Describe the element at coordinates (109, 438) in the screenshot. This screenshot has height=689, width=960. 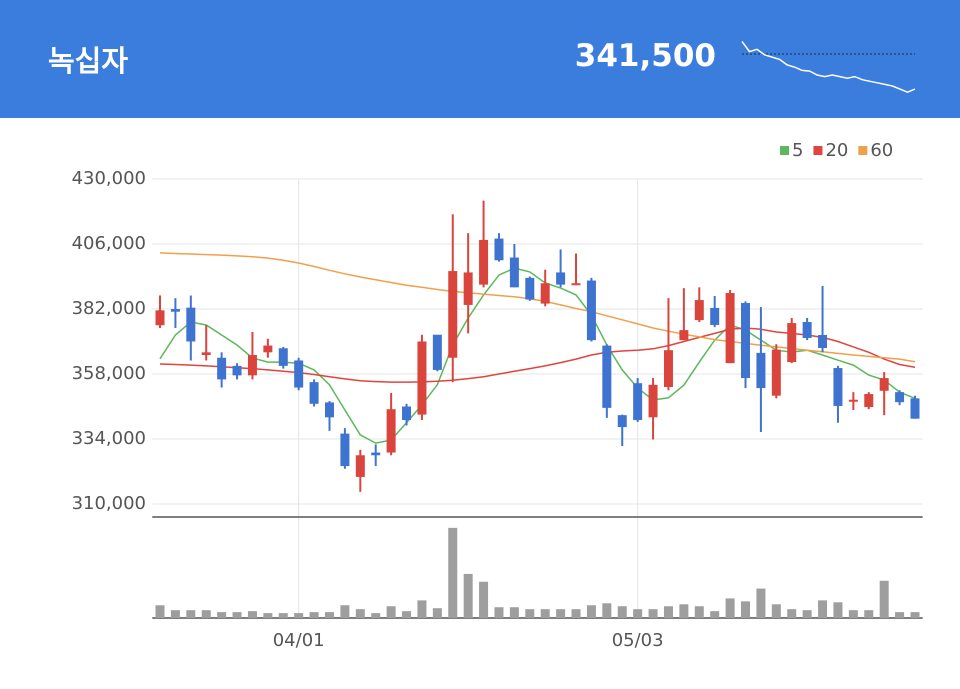
I see `y-tick-label: 334,000` at that location.